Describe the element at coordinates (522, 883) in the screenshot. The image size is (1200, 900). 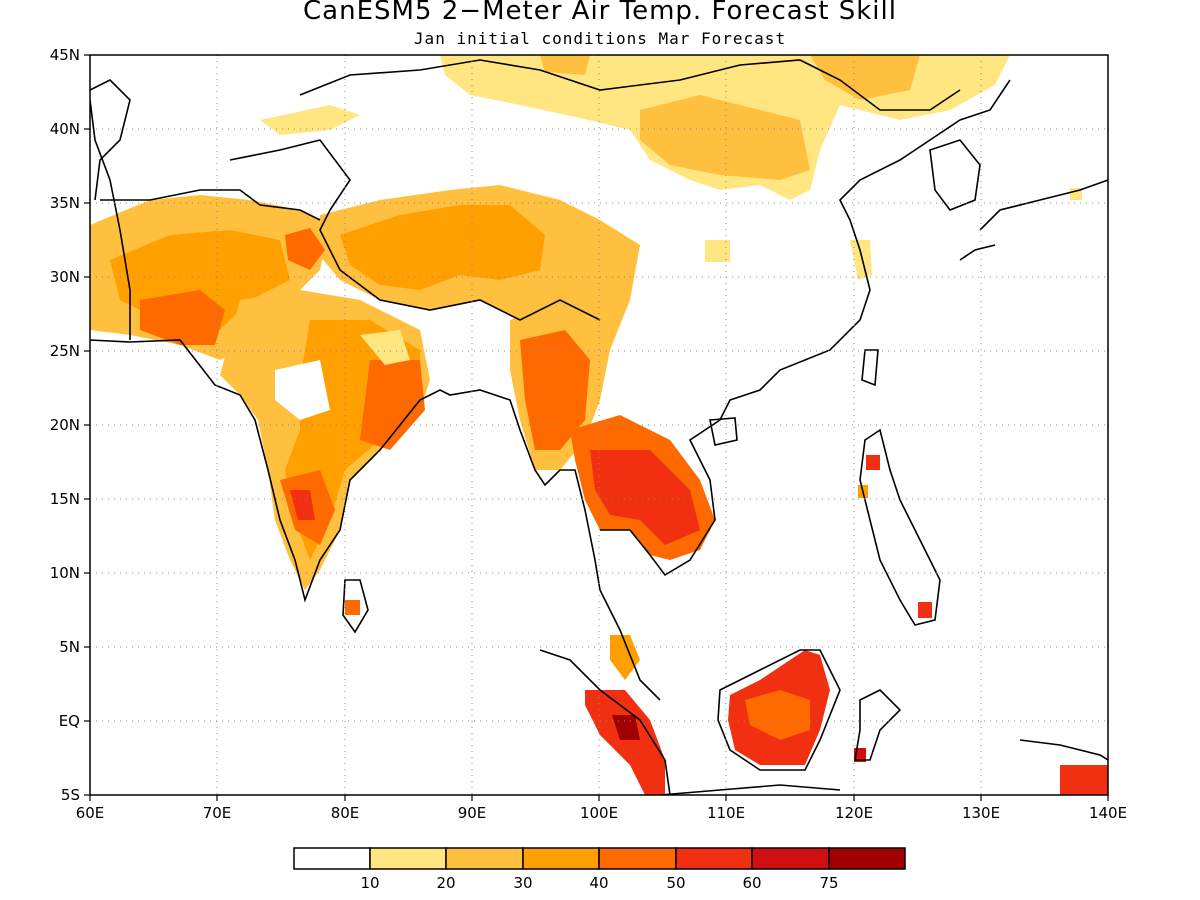
I see `colorbar-label-30: 30` at that location.